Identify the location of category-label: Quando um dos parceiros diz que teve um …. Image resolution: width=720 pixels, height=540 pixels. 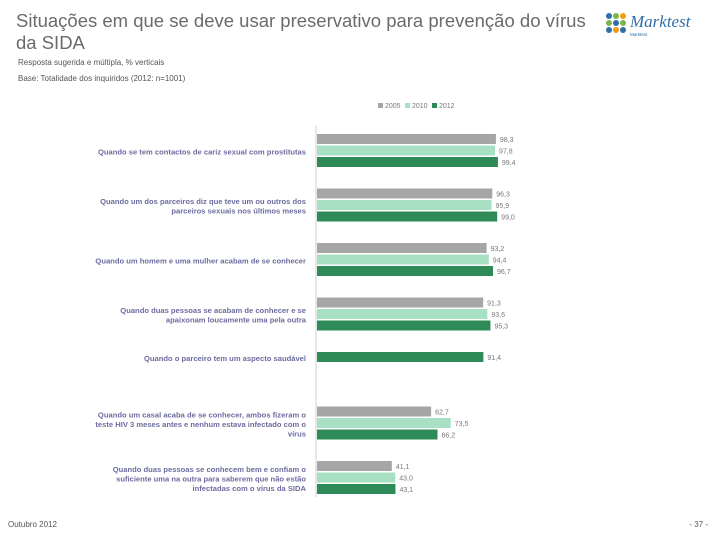
(203, 201).